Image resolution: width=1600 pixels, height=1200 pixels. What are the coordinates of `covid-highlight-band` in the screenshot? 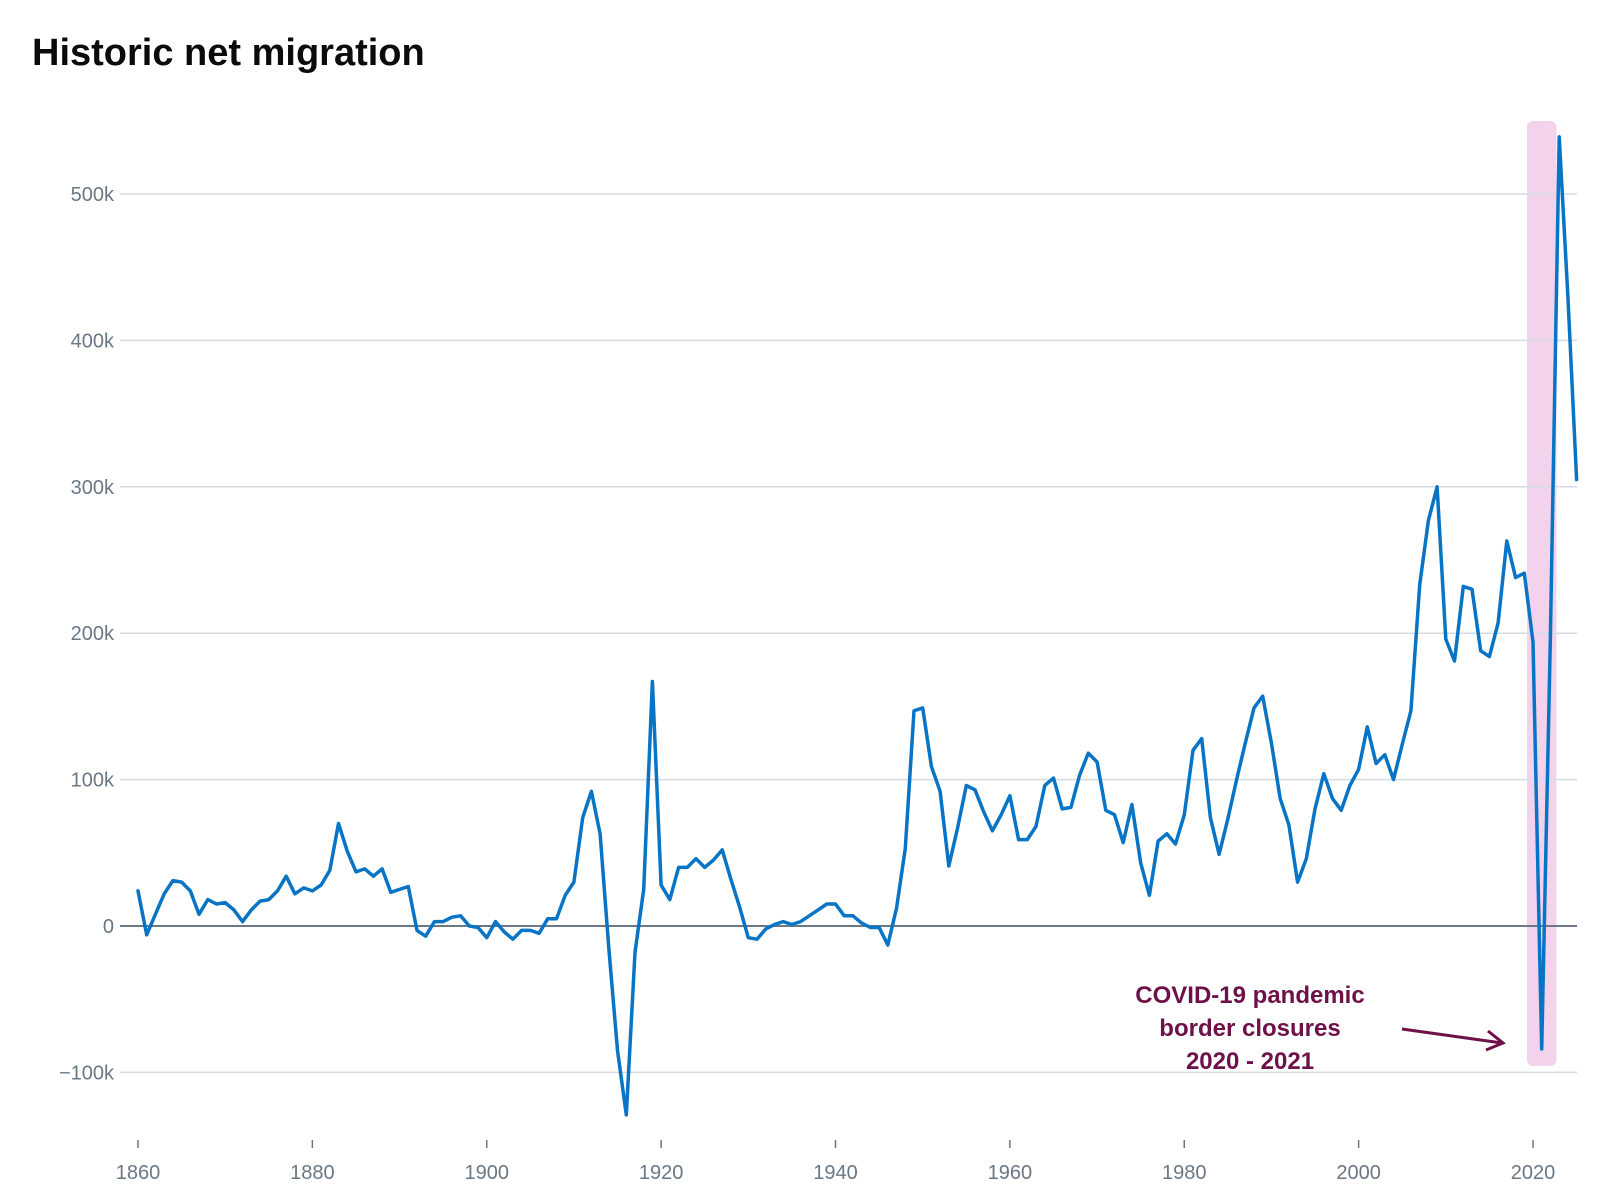 It's located at (1542, 593).